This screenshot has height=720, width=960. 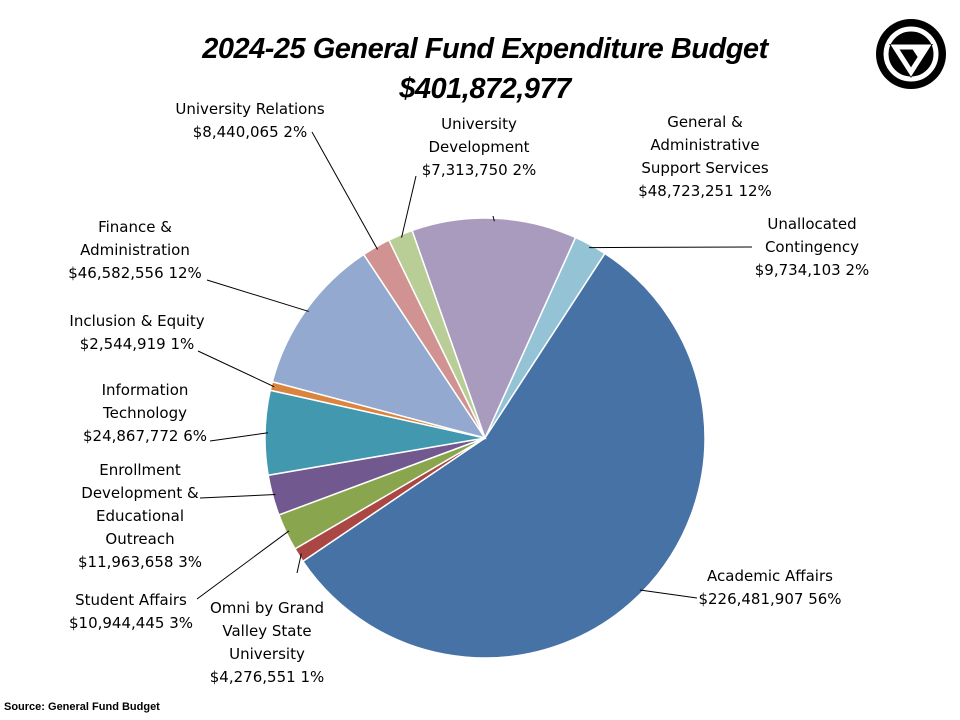 I want to click on data-label-value: $8,440,065 2%, so click(x=249, y=132).